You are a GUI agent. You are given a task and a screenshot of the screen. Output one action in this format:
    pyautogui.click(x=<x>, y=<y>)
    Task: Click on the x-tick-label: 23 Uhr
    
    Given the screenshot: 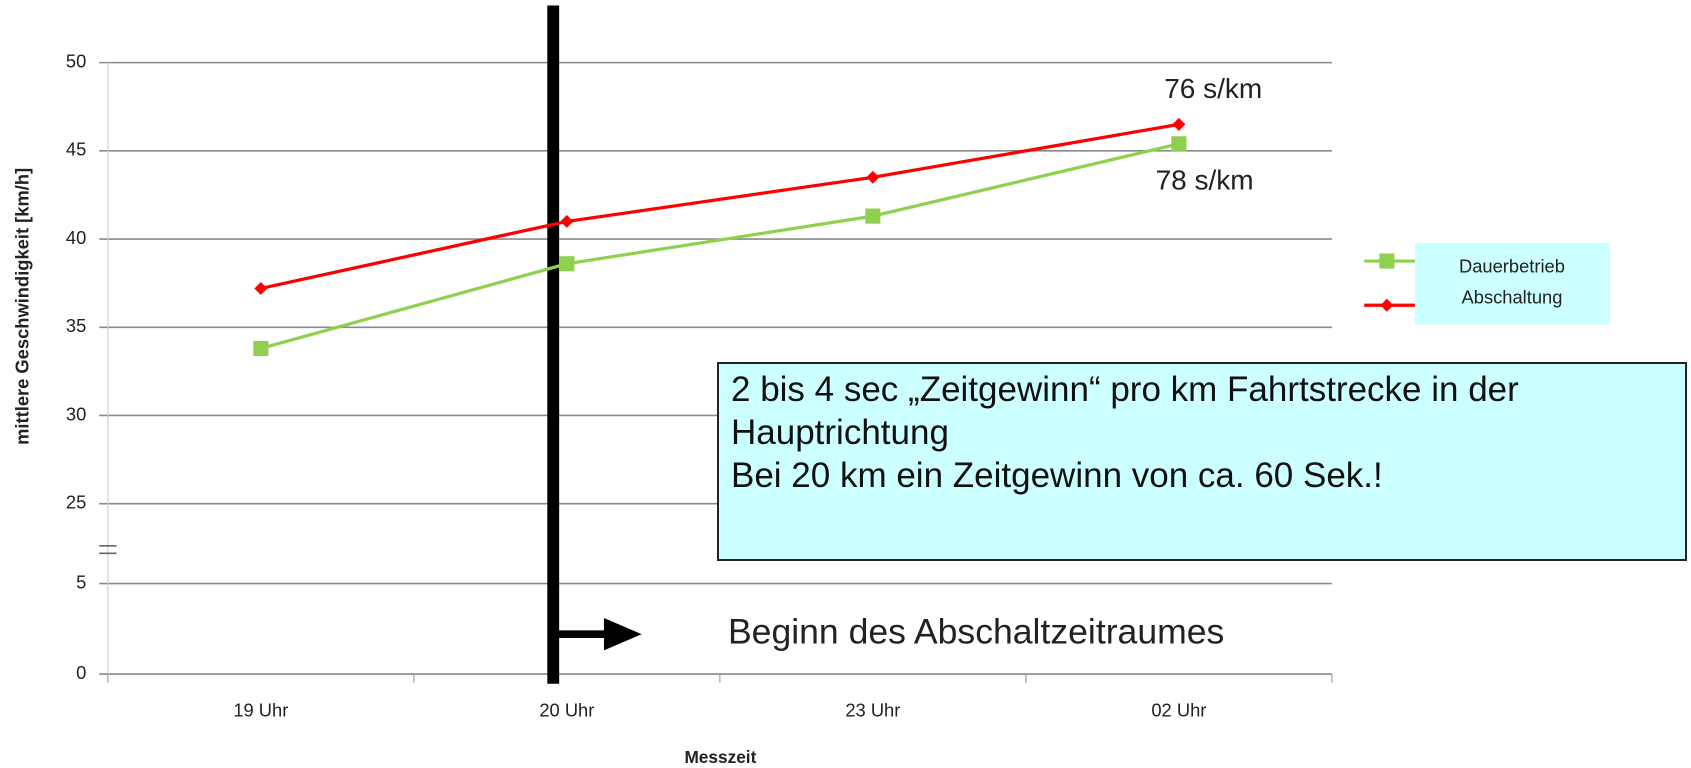 What is the action you would take?
    pyautogui.click(x=872, y=710)
    